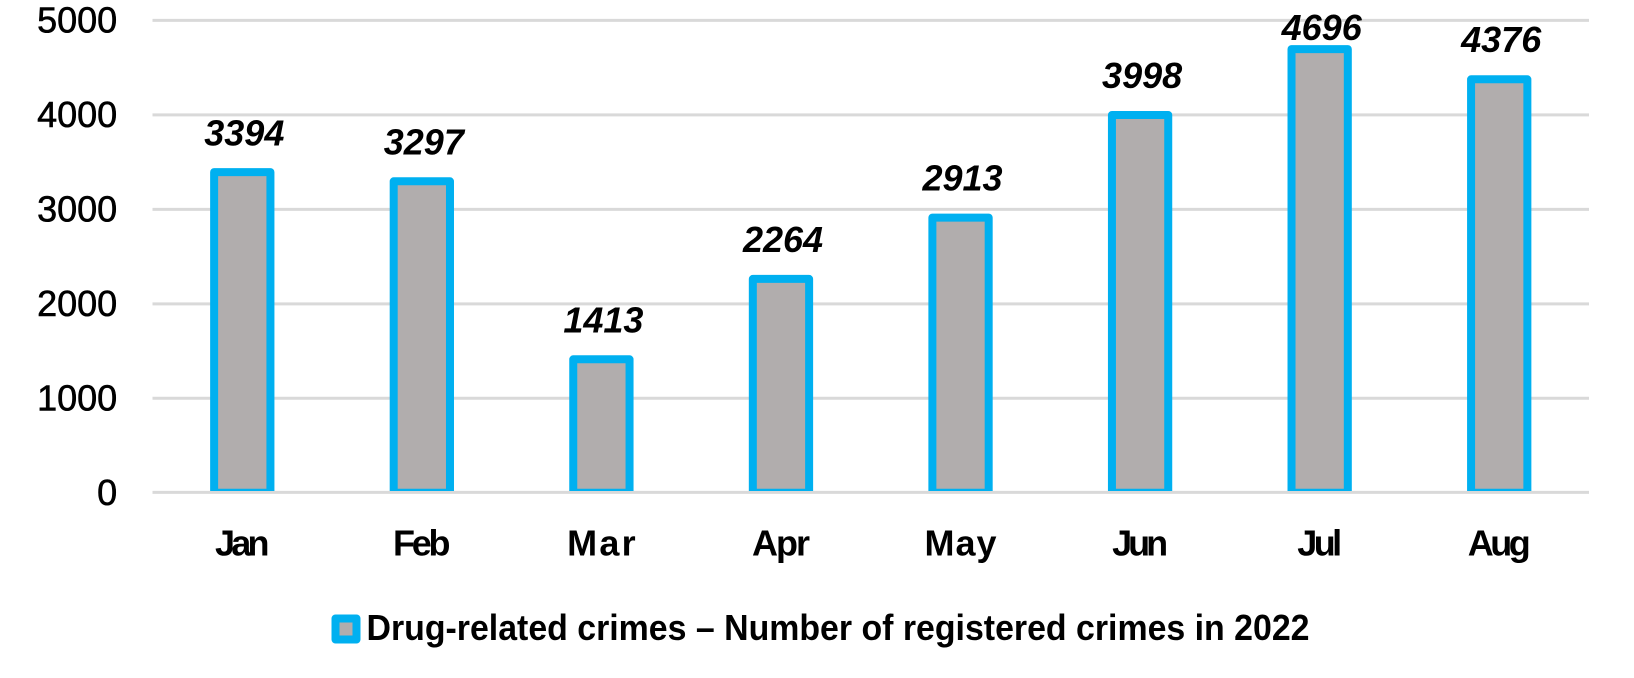 This screenshot has width=1634, height=678. What do you see at coordinates (242, 542) in the screenshot?
I see `svg-text: Jan` at bounding box center [242, 542].